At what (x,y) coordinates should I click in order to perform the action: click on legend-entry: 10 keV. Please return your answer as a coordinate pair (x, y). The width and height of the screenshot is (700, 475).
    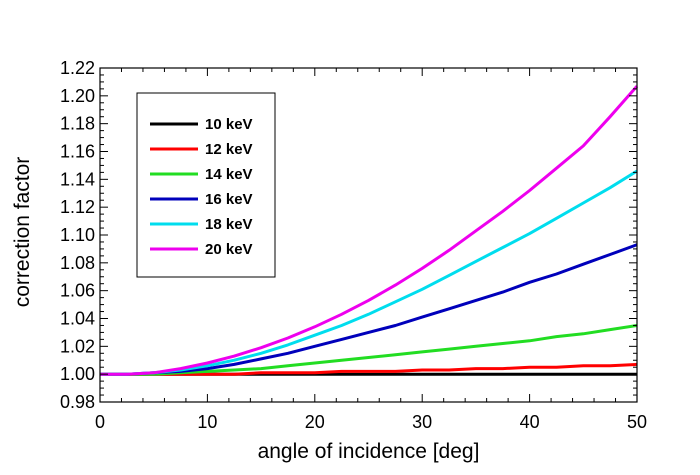
    Looking at the image, I should click on (201, 124).